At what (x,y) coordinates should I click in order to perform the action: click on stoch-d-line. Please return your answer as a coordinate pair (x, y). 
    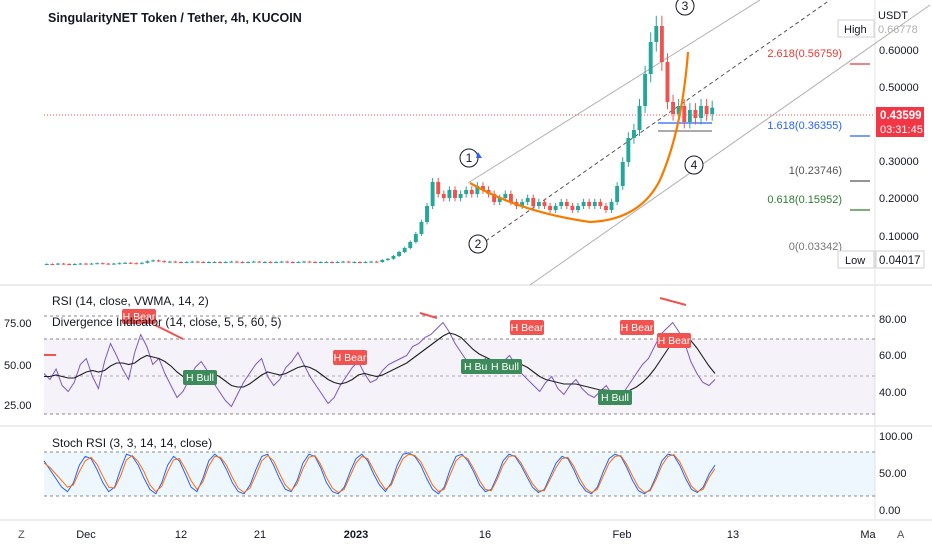
    Looking at the image, I should click on (379, 473).